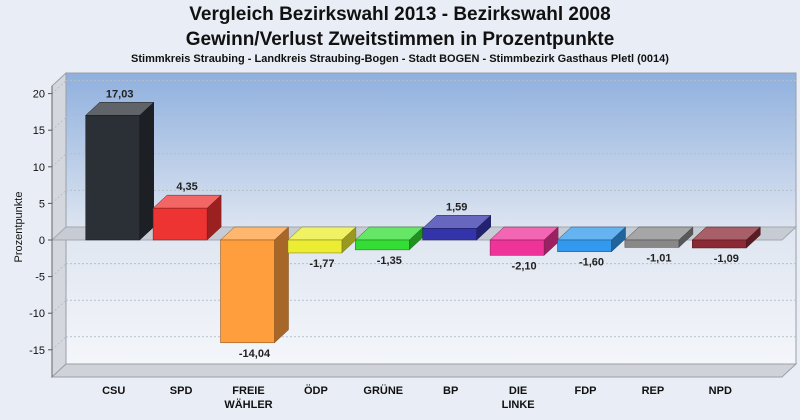 The image size is (800, 420). I want to click on y-tick-label: -5, so click(40, 278).